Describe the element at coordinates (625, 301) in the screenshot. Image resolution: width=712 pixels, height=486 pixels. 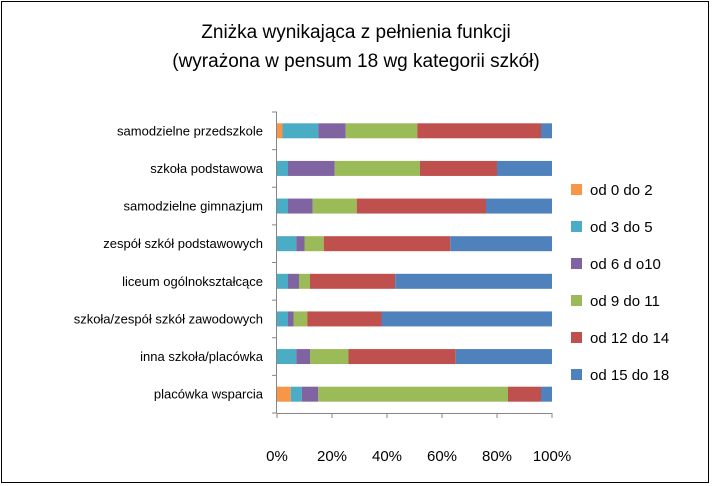
I see `legend-label: od 9 do 11` at that location.